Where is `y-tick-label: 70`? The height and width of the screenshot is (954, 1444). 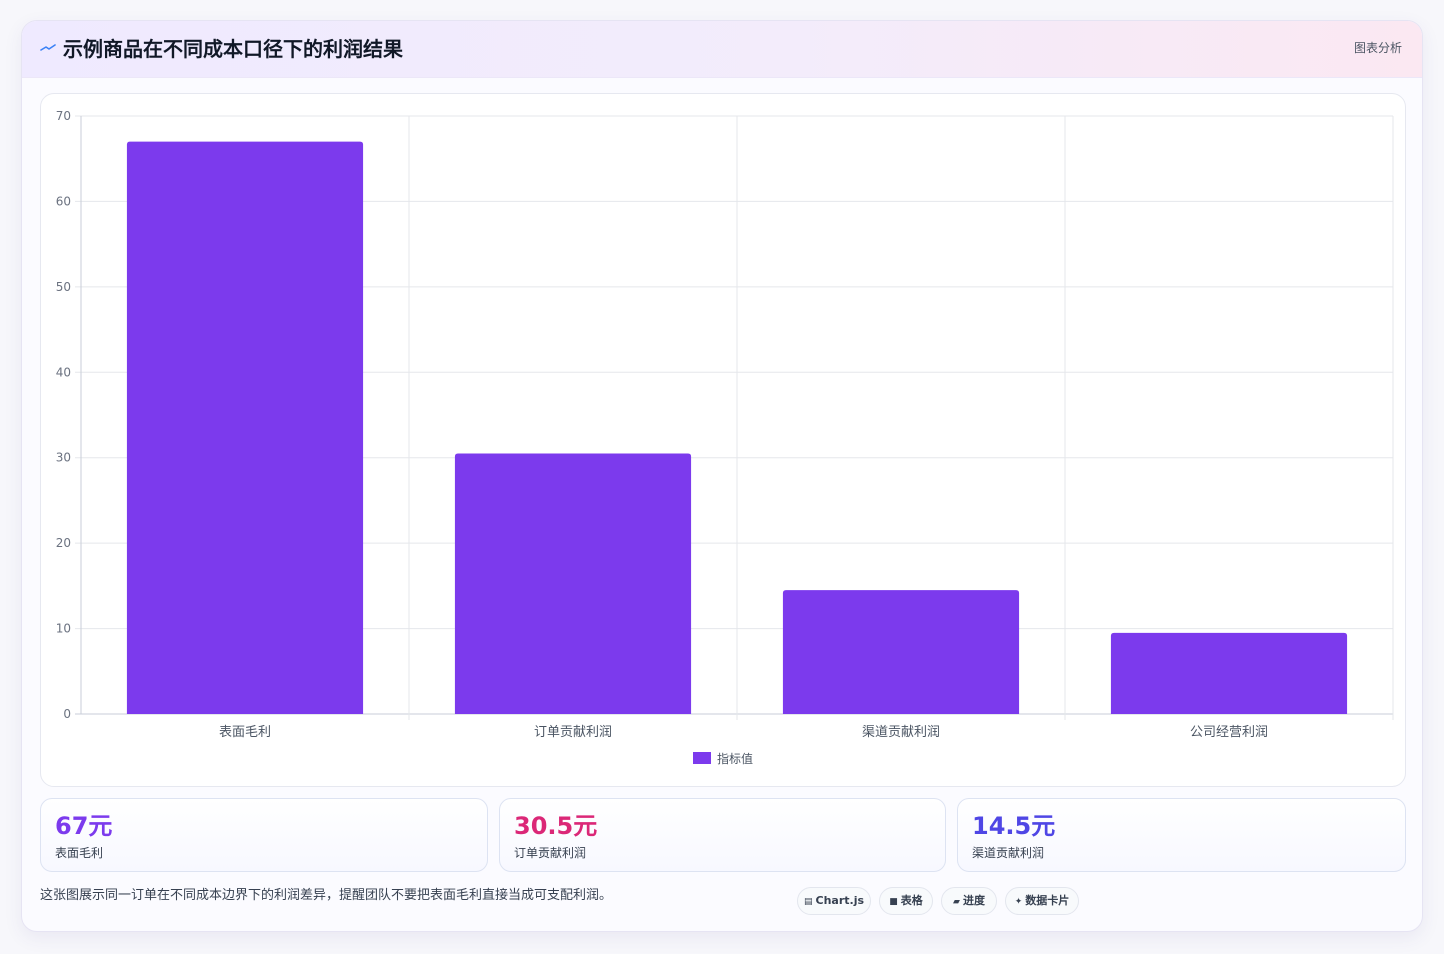 y-tick-label: 70 is located at coordinates (63, 116).